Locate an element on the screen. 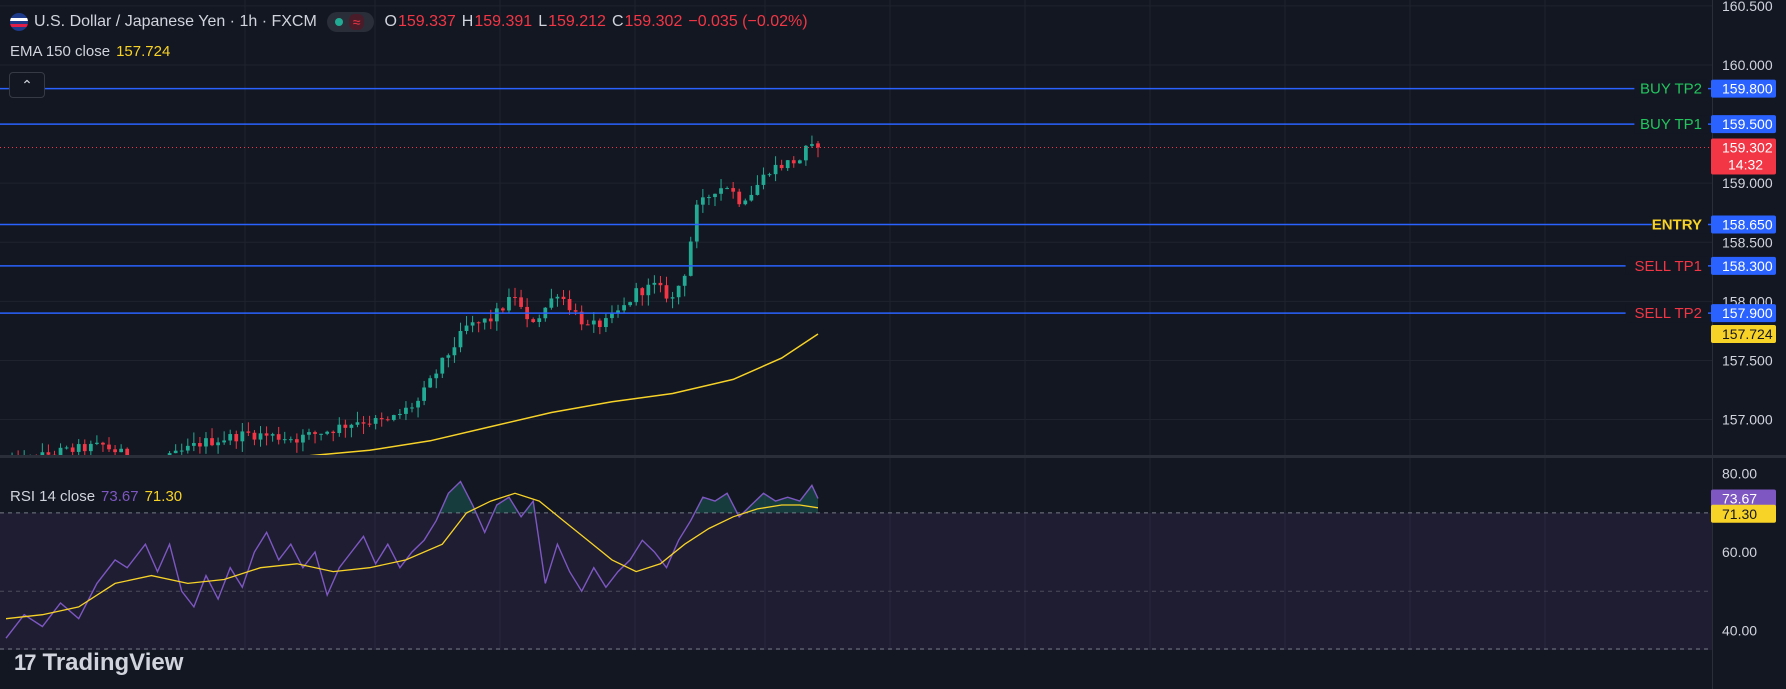 The height and width of the screenshot is (689, 1786). tradingview-wordmark: TradingView is located at coordinates (113, 662).